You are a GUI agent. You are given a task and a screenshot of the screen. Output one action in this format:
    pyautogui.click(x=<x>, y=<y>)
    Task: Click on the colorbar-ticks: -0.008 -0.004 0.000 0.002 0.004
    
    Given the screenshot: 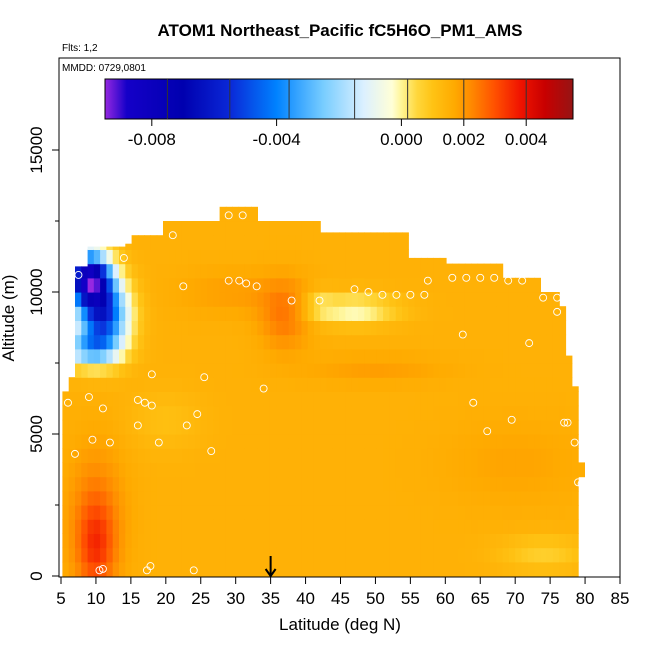 What is the action you would take?
    pyautogui.click(x=337, y=134)
    